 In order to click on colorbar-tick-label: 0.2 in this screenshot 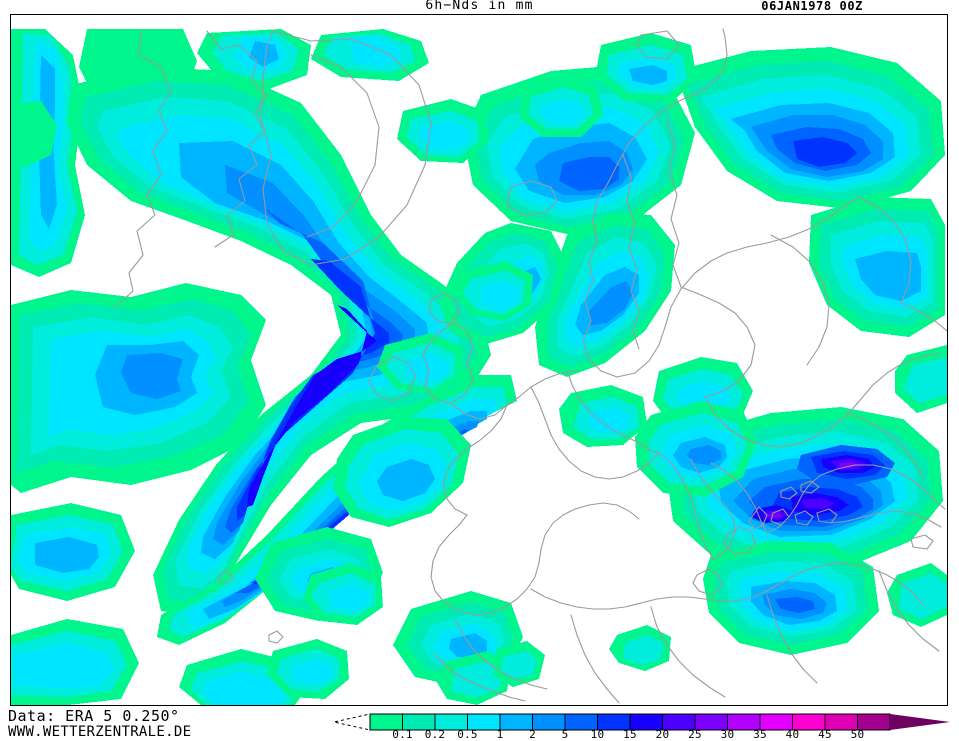, I will do `click(435, 734)`.